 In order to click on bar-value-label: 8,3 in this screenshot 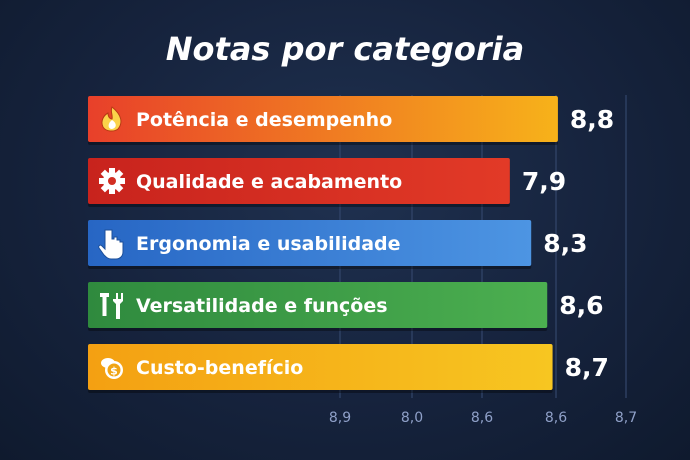, I will do `click(565, 243)`.